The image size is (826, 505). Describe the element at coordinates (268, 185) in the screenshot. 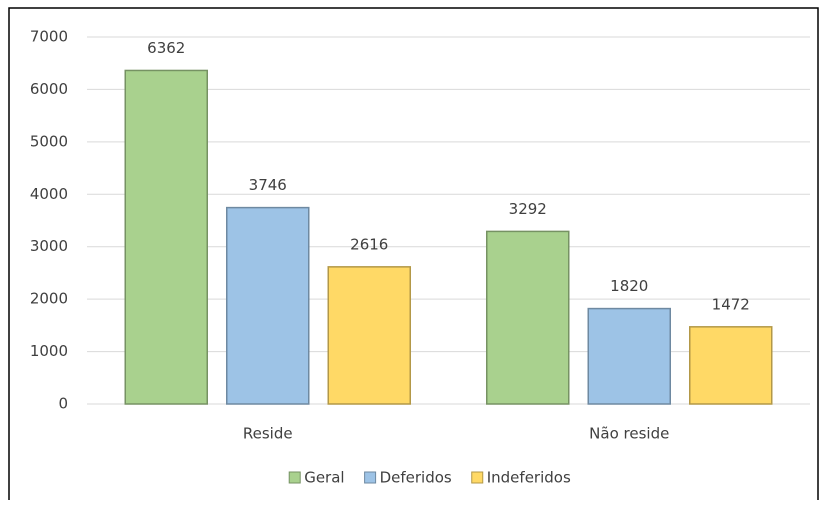

I see `data-label: 3746` at that location.